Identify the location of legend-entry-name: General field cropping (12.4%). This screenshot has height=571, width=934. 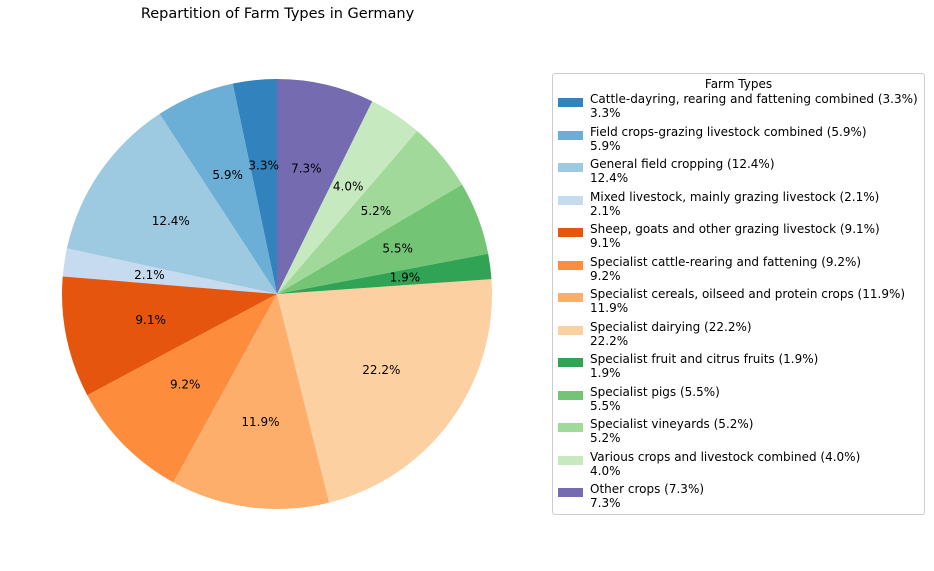
(682, 164).